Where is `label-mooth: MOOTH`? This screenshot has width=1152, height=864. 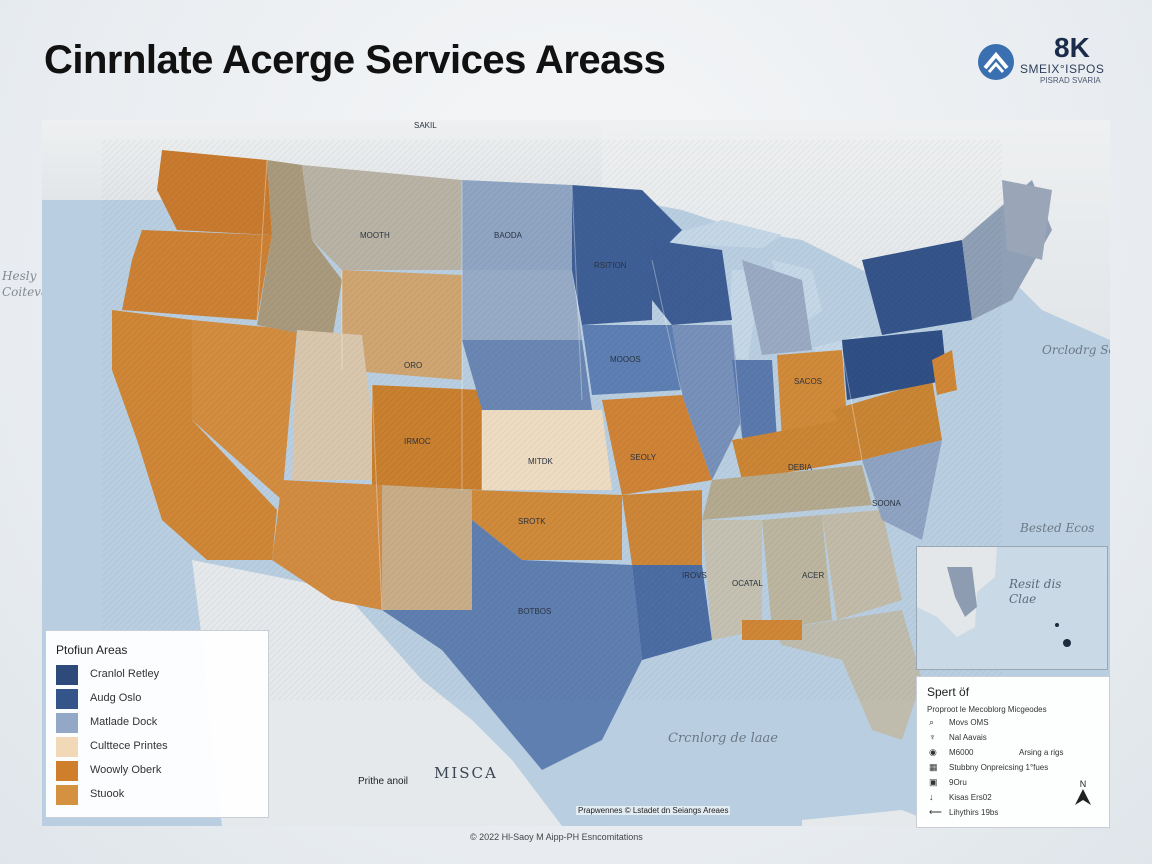 label-mooth: MOOTH is located at coordinates (375, 235).